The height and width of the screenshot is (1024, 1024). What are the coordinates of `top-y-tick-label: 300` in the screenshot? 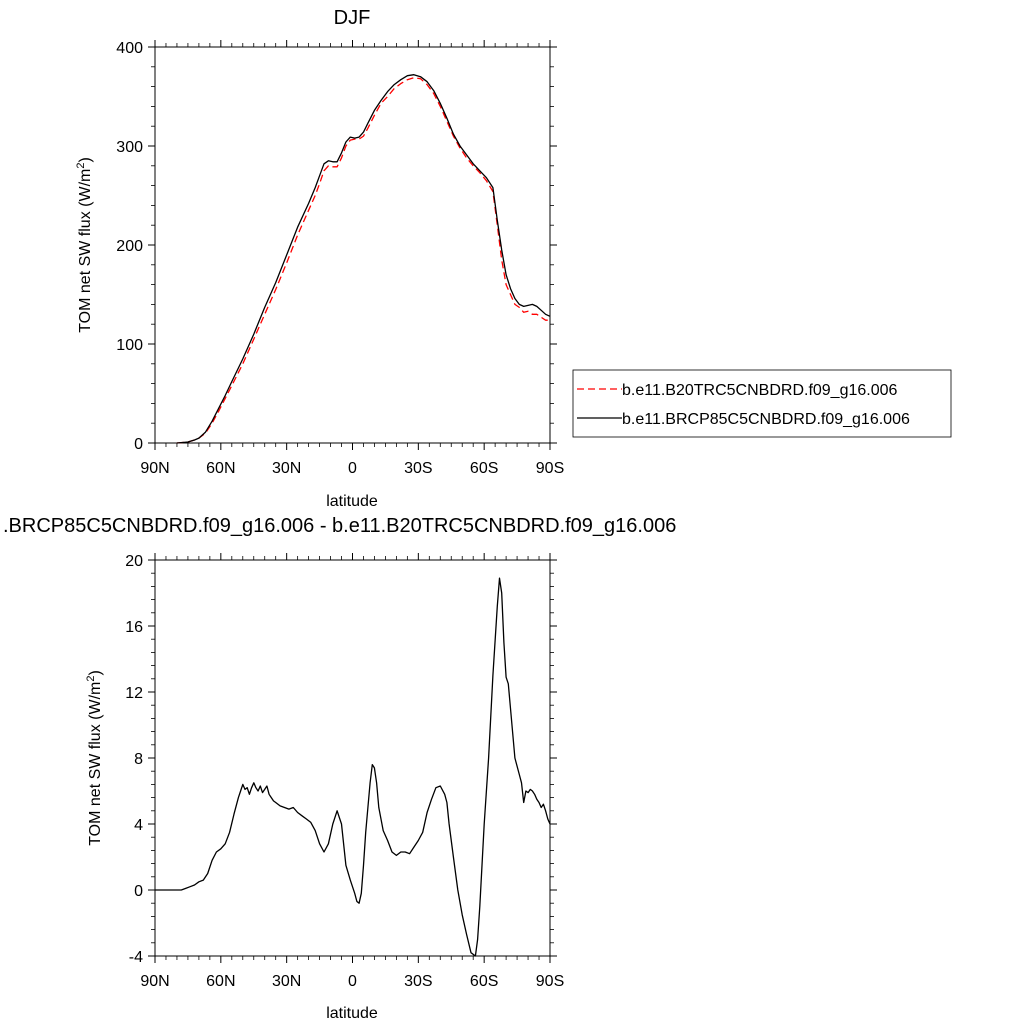 It's located at (129, 147).